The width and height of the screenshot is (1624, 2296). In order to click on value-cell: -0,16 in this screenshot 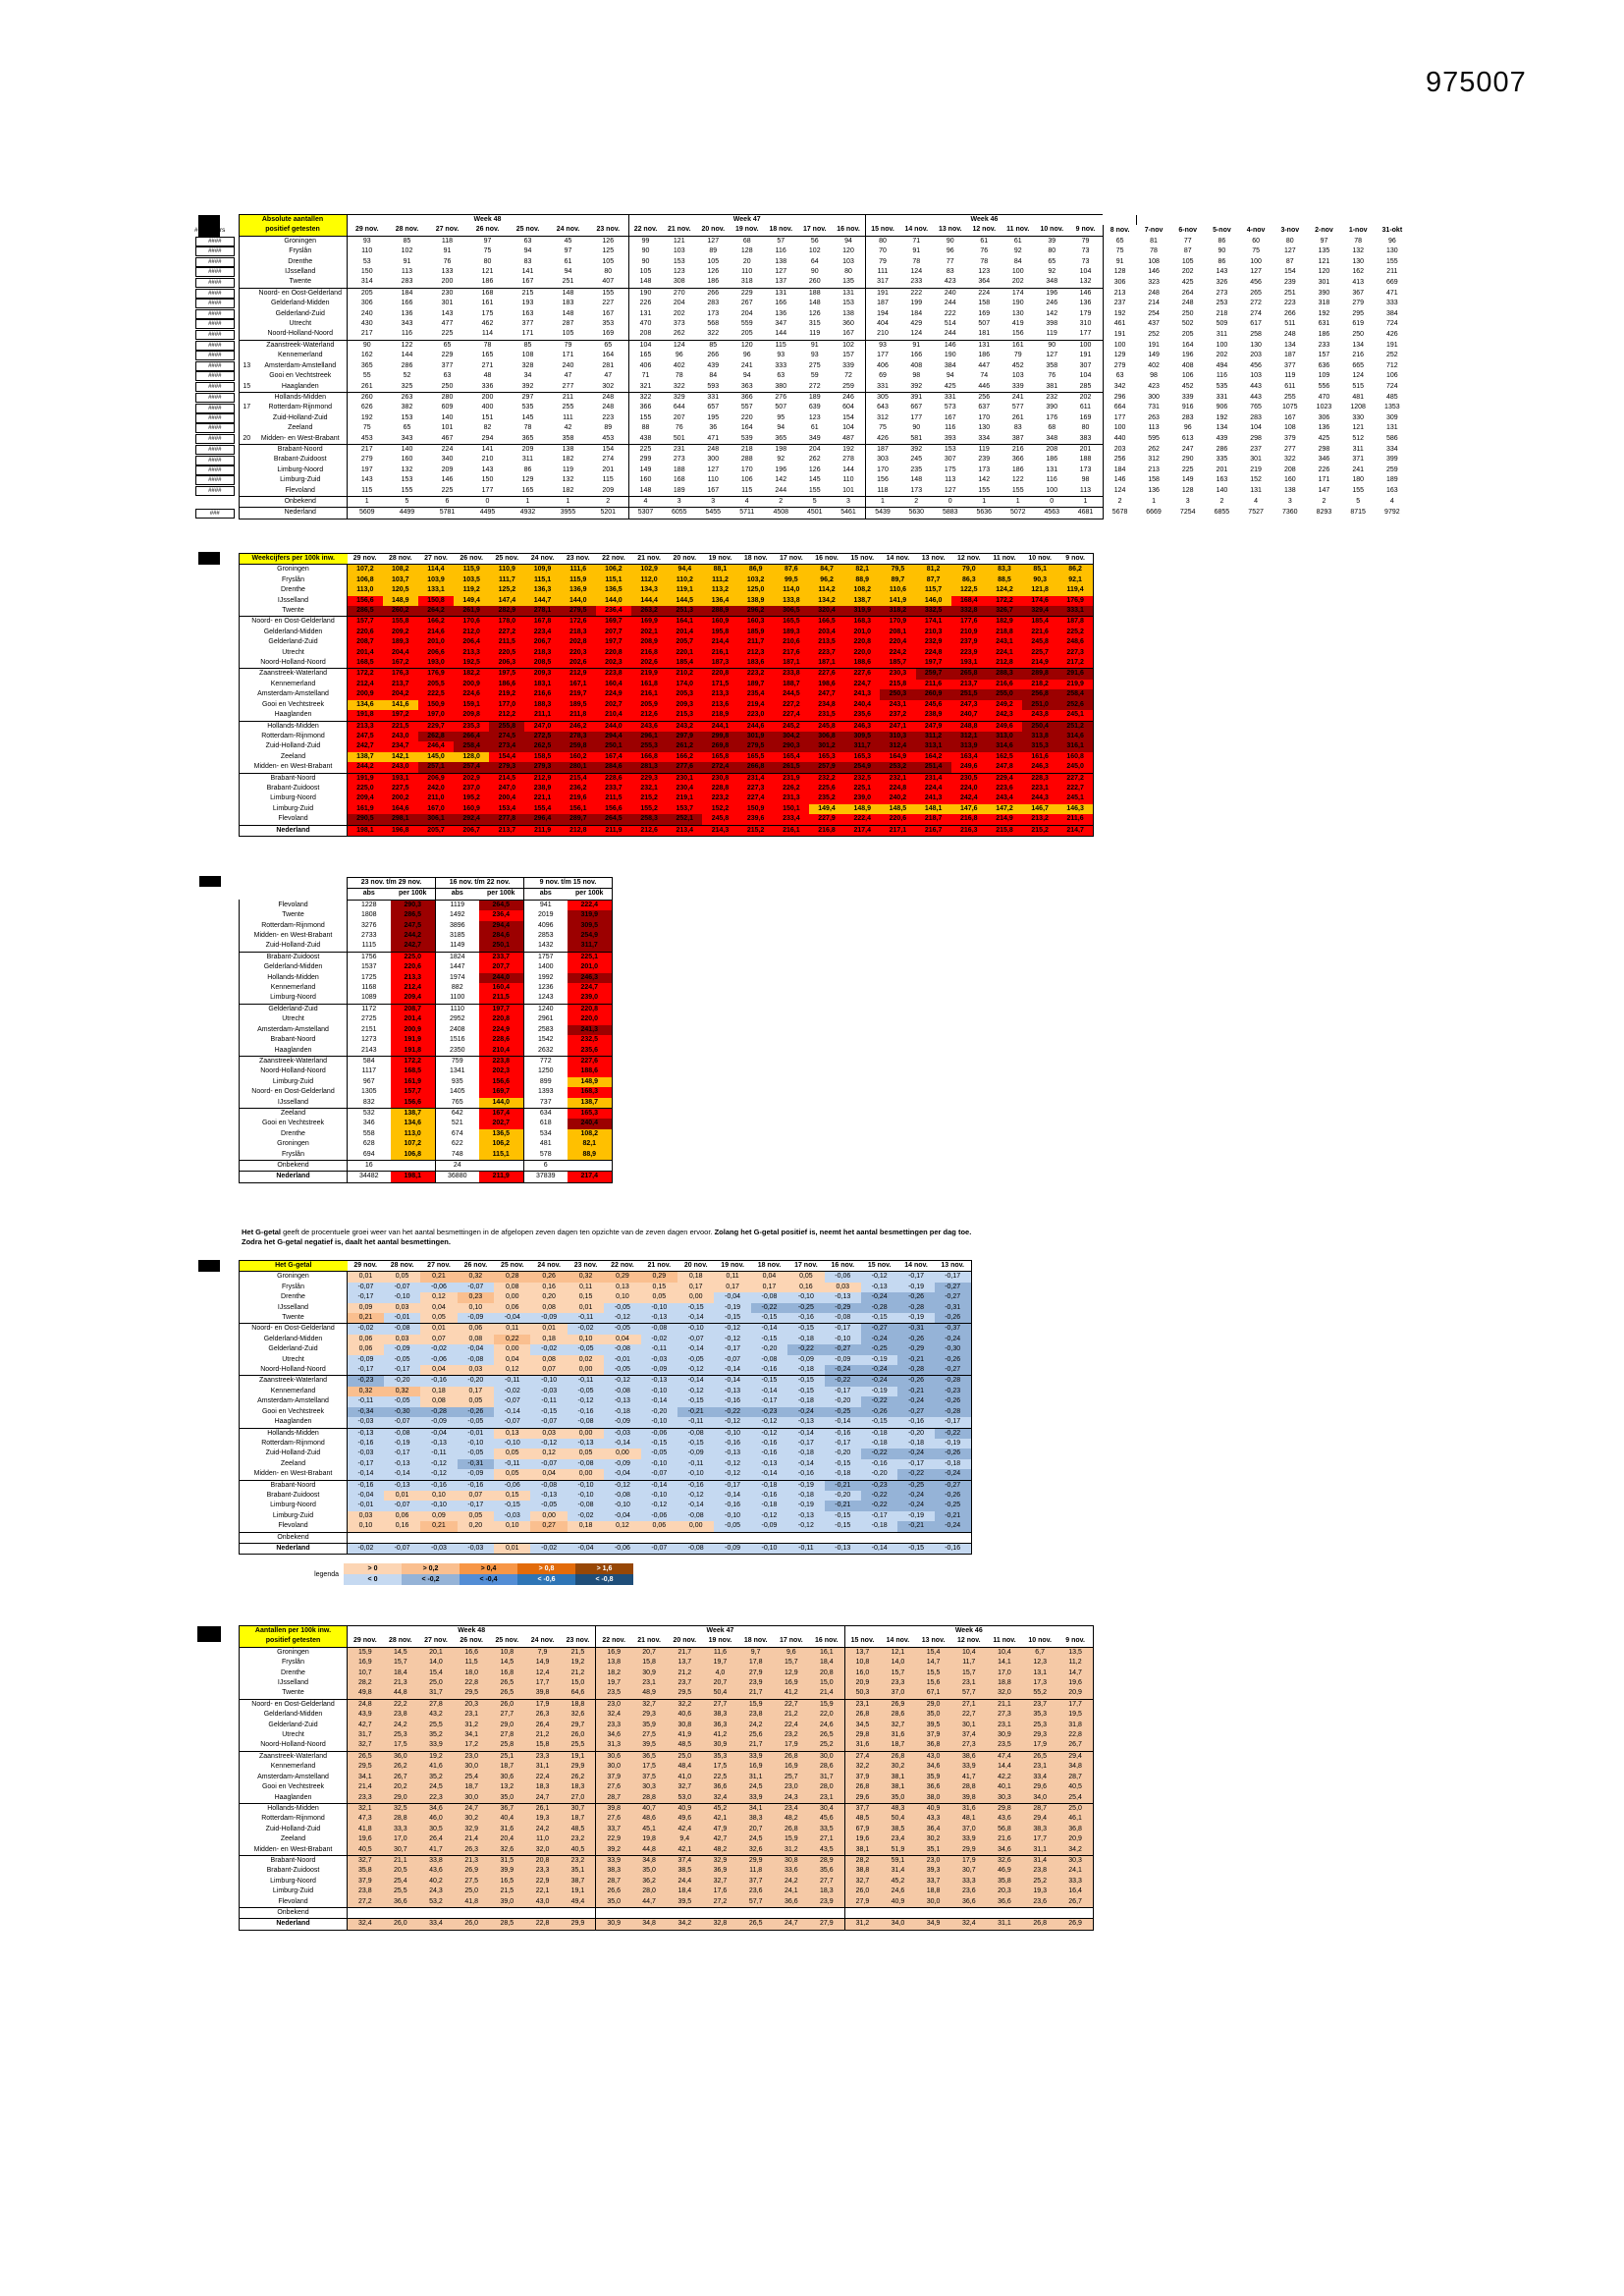, I will do `click(439, 1485)`.